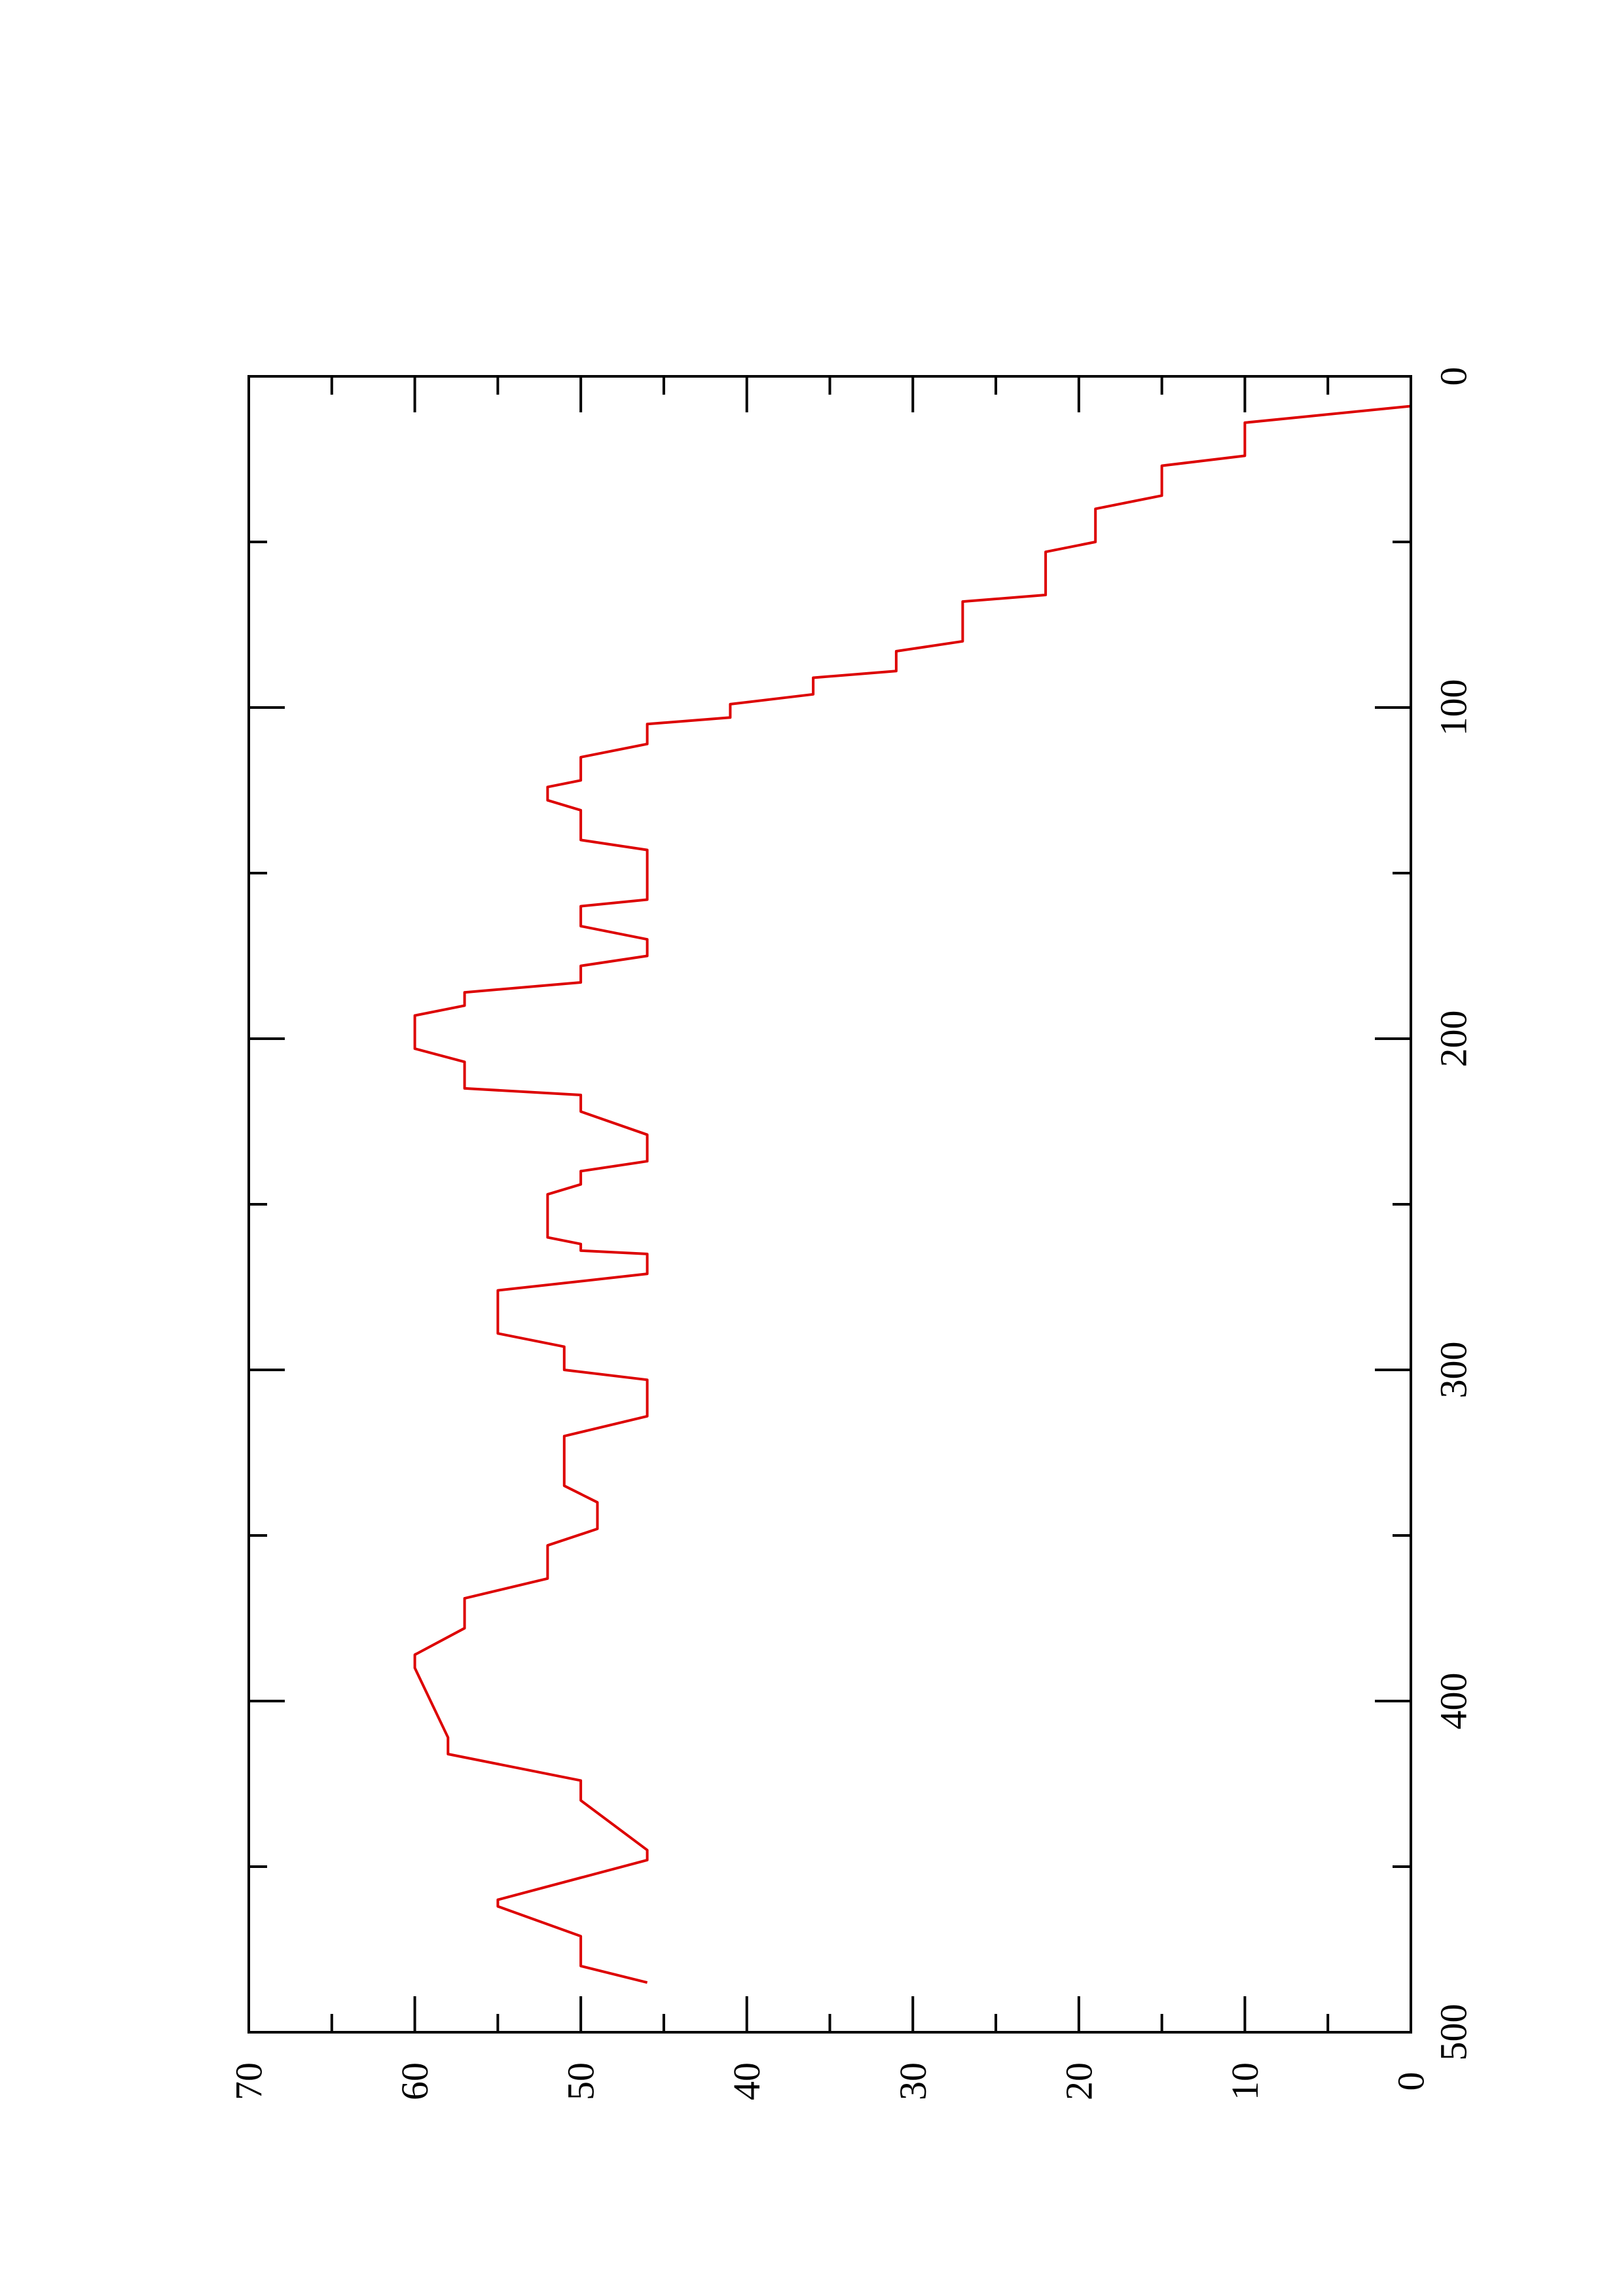 Image resolution: width=1623 pixels, height=2296 pixels. Describe the element at coordinates (249, 2081) in the screenshot. I see `y-tick-label: 70` at that location.